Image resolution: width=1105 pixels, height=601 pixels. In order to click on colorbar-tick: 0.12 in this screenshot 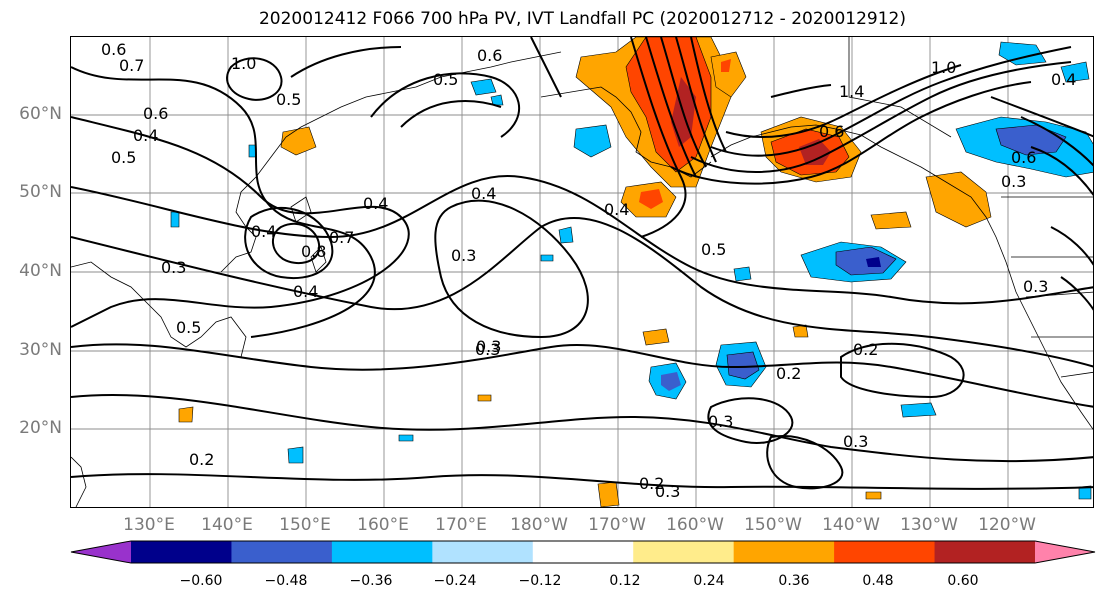, I will do `click(625, 581)`.